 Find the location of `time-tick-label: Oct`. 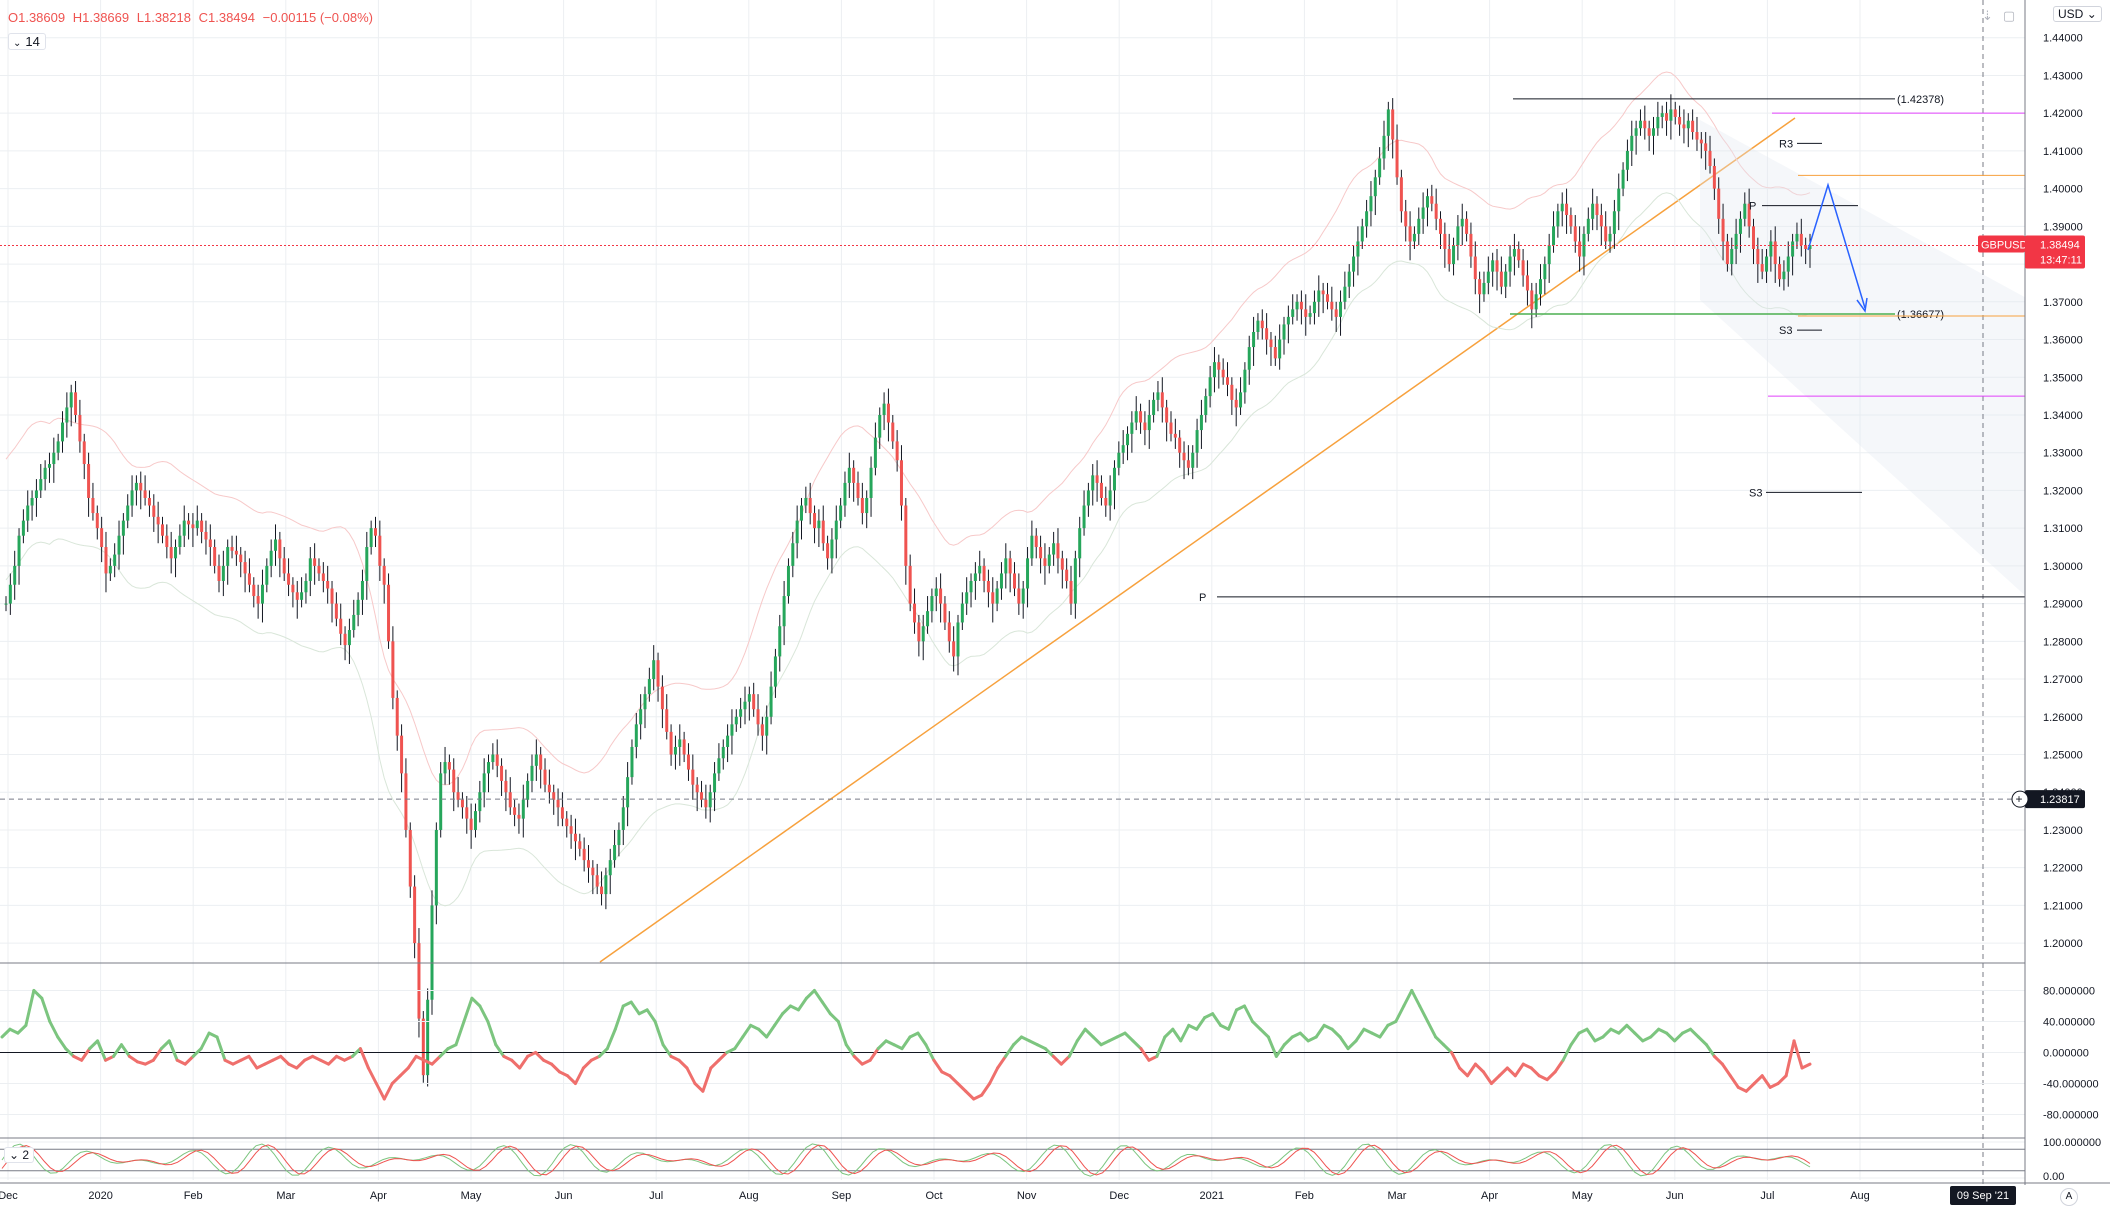

time-tick-label: Oct is located at coordinates (933, 1196).